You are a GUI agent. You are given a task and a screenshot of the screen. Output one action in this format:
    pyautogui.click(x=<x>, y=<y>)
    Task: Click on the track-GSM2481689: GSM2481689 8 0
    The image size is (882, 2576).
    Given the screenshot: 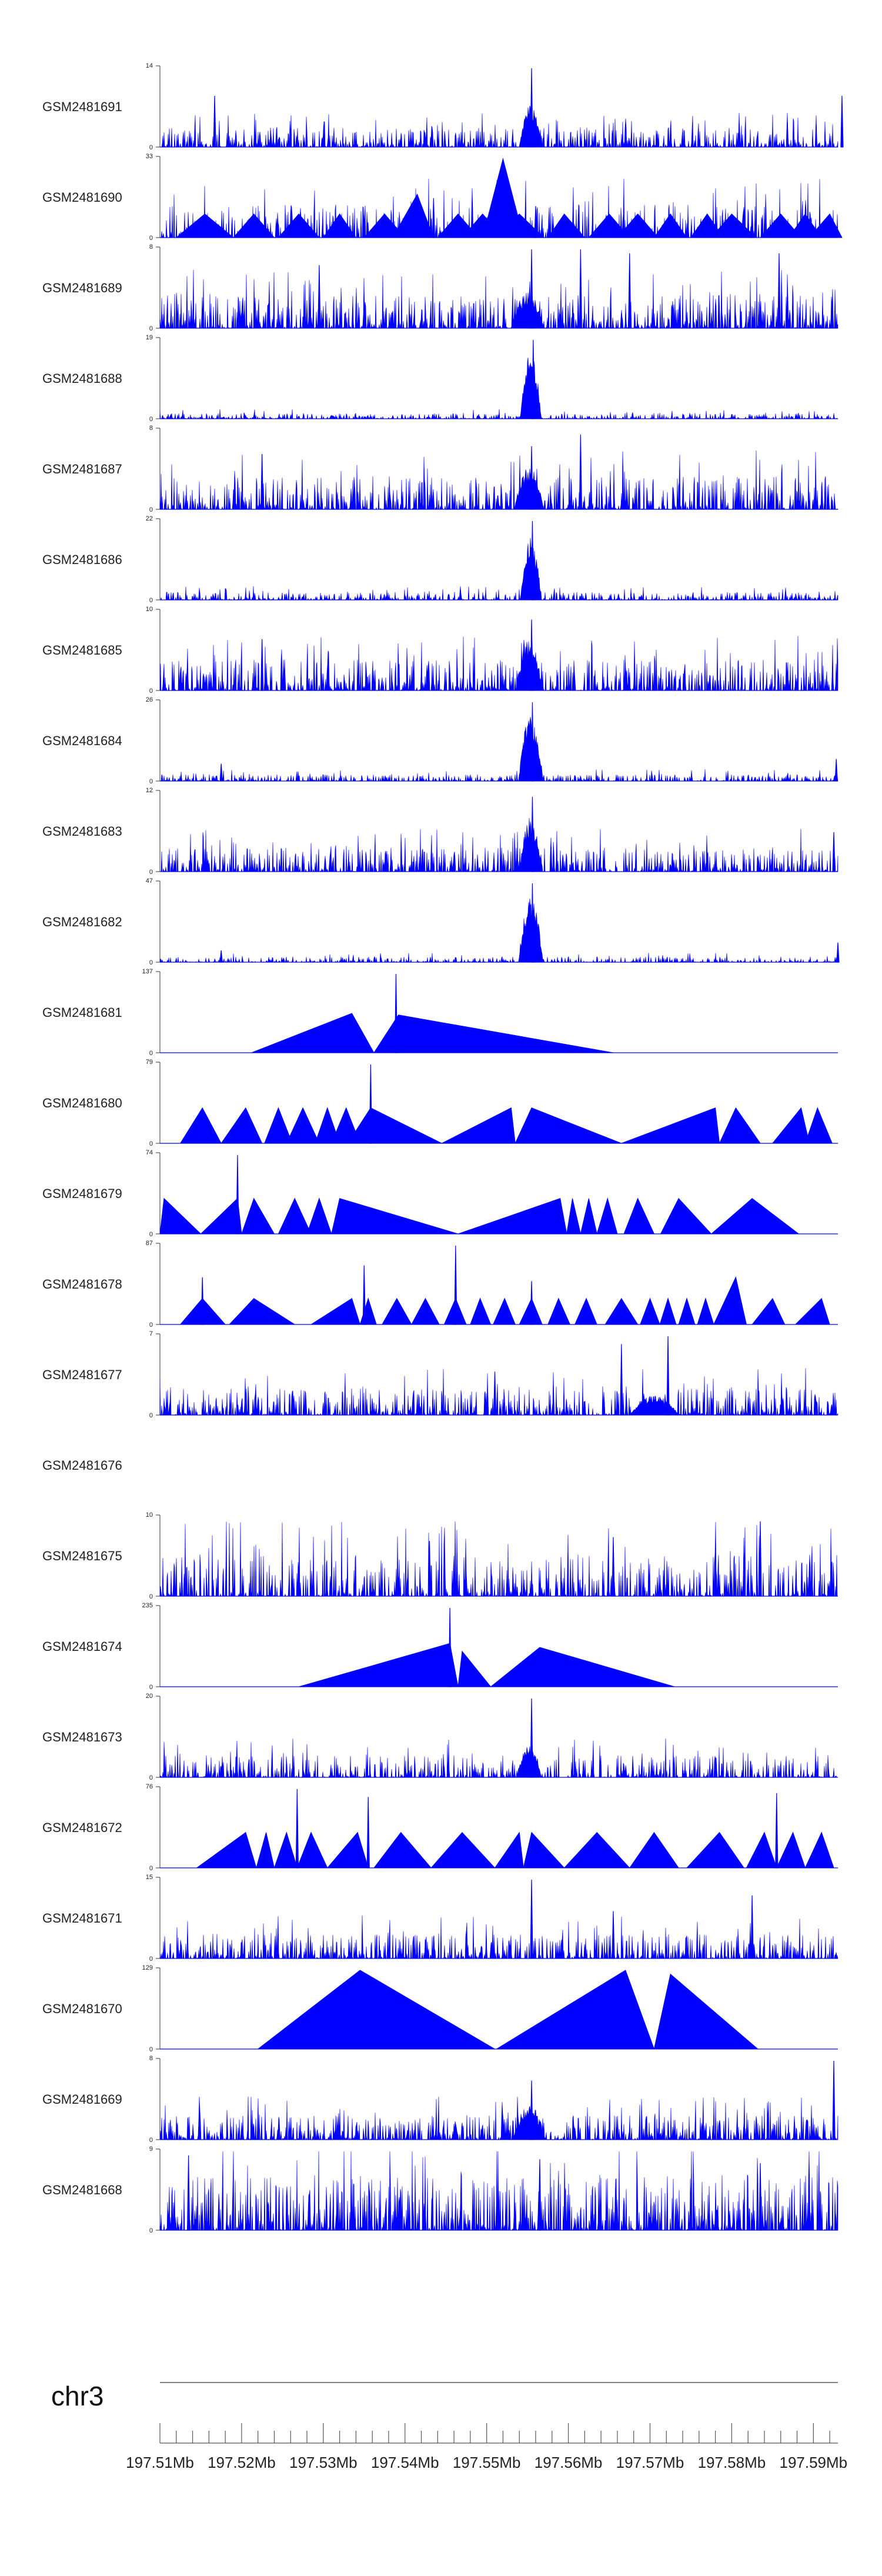 What is the action you would take?
    pyautogui.click(x=440, y=287)
    